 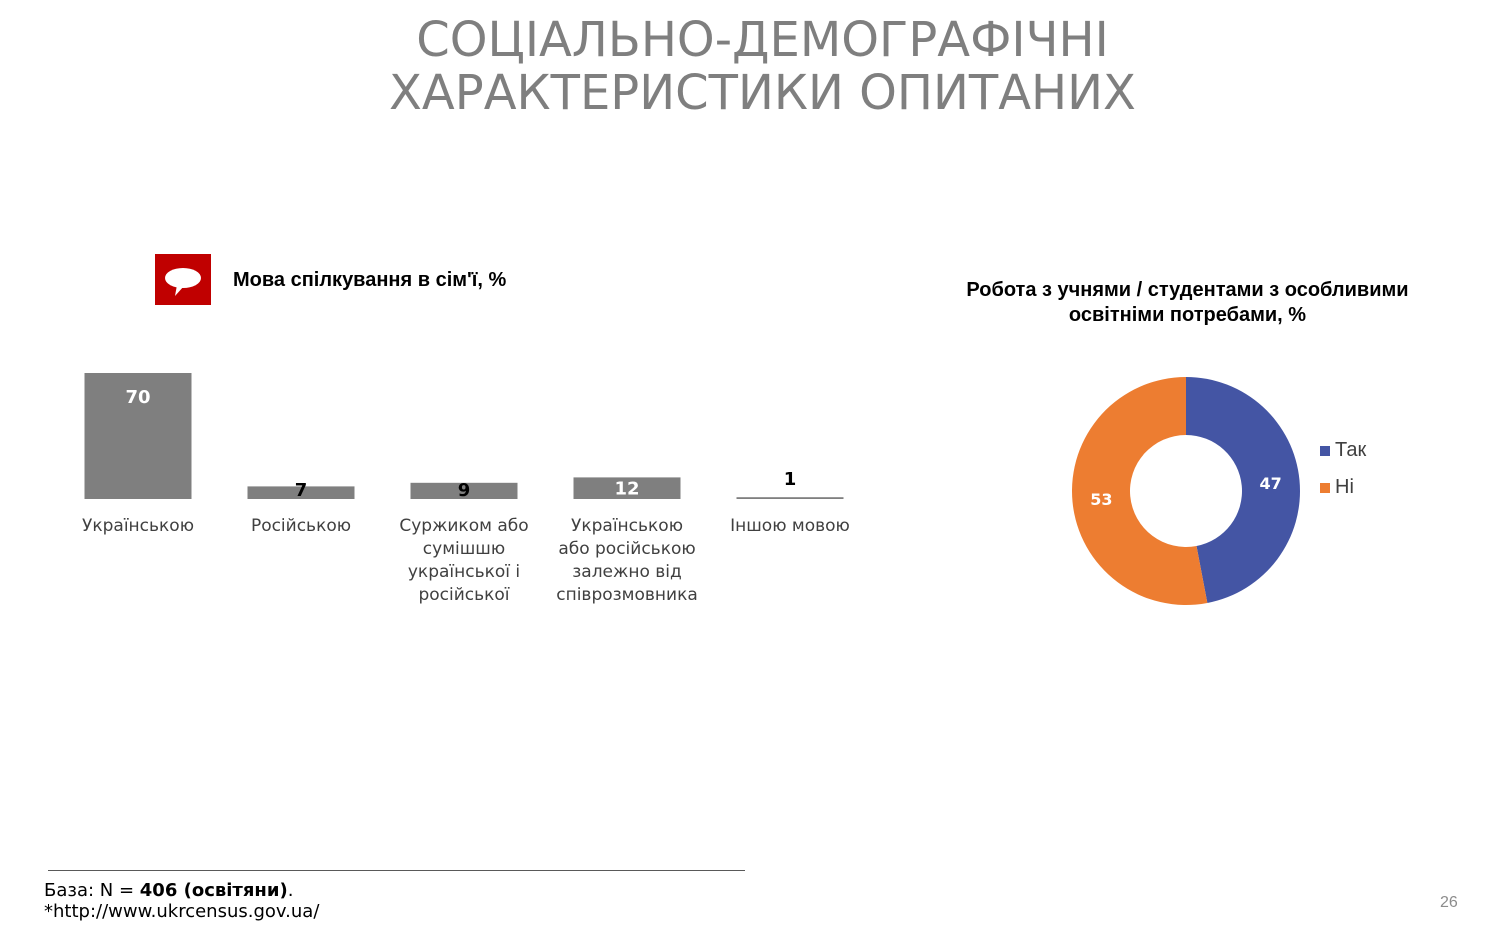 I want to click on donut-value-label-1: 47, so click(x=1270, y=483).